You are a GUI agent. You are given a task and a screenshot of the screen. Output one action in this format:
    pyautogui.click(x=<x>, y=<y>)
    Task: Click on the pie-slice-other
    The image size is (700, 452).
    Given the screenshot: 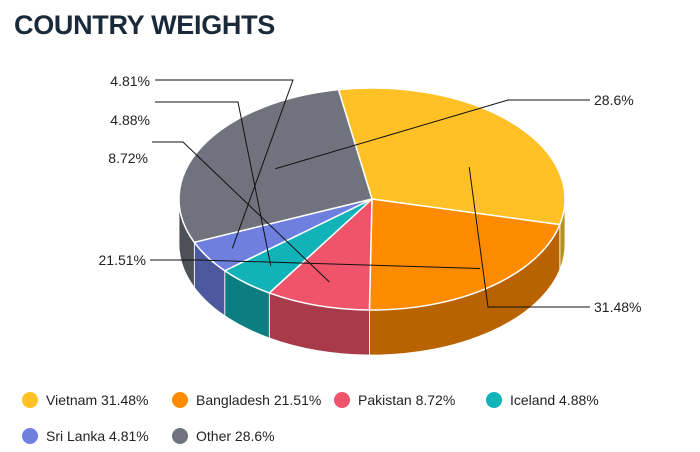 What is the action you would take?
    pyautogui.click(x=275, y=166)
    